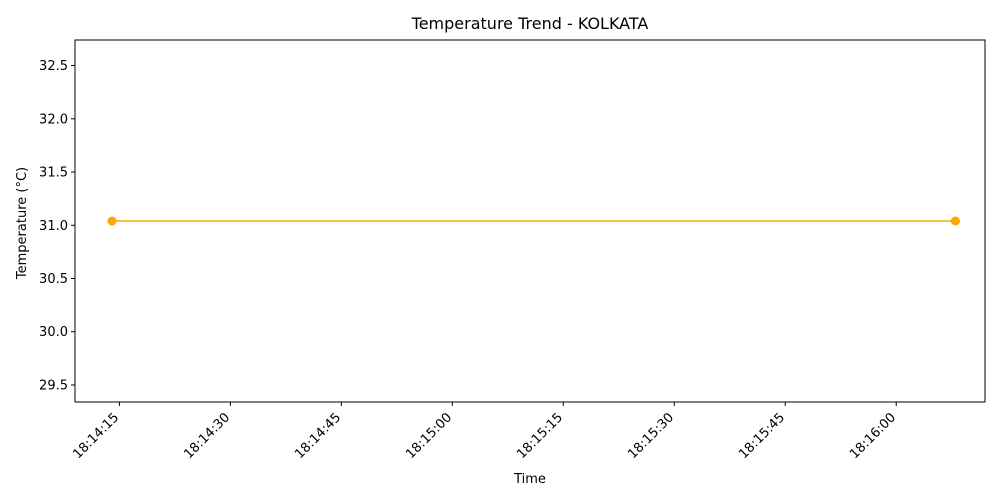 The image size is (1000, 500). I want to click on y-tick-label: 32.5, so click(53, 66).